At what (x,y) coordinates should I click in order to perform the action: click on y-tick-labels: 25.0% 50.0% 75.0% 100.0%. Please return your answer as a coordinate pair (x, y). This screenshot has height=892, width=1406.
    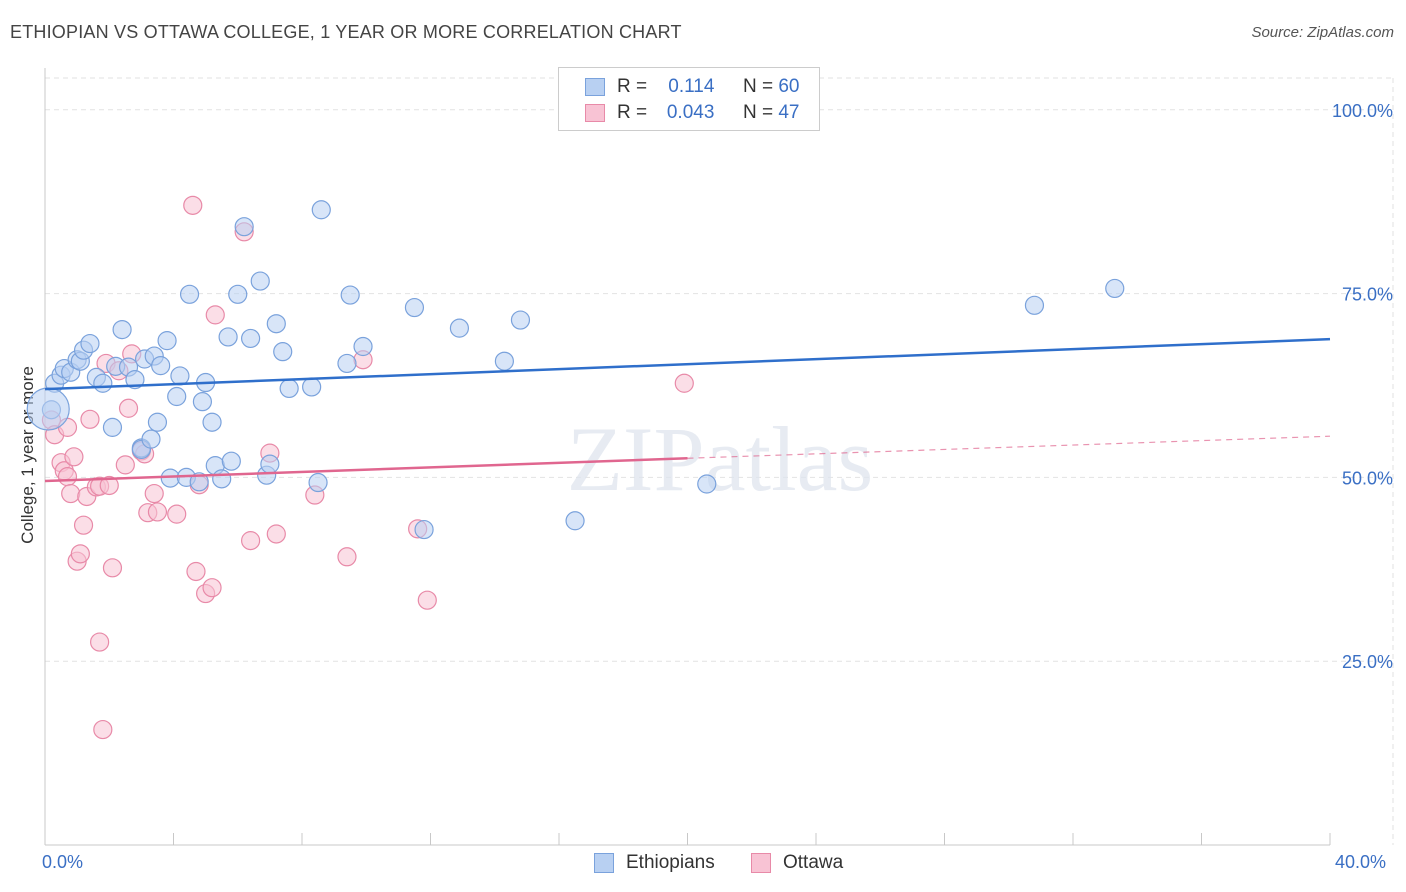
    Looking at the image, I should click on (1362, 386).